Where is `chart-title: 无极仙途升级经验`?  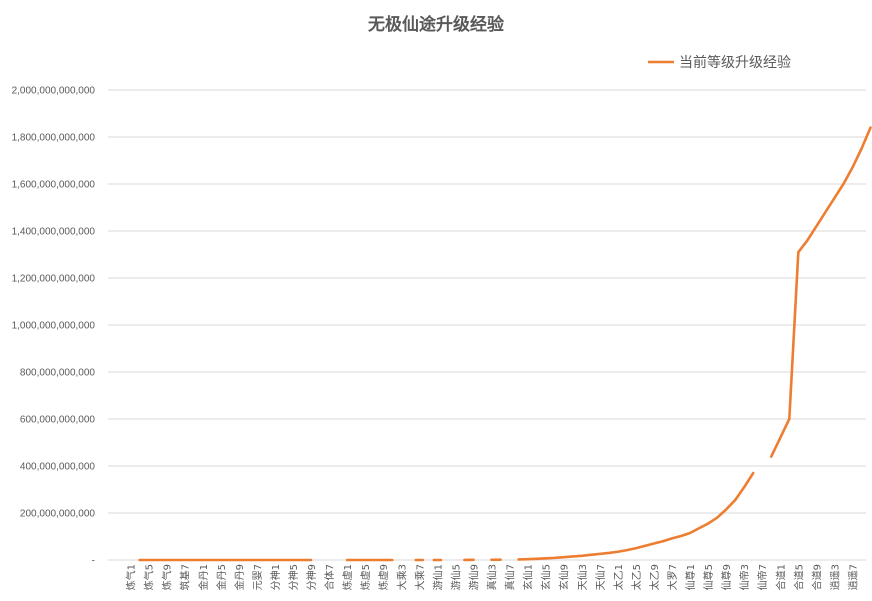
chart-title: 无极仙途升级经验 is located at coordinates (436, 24).